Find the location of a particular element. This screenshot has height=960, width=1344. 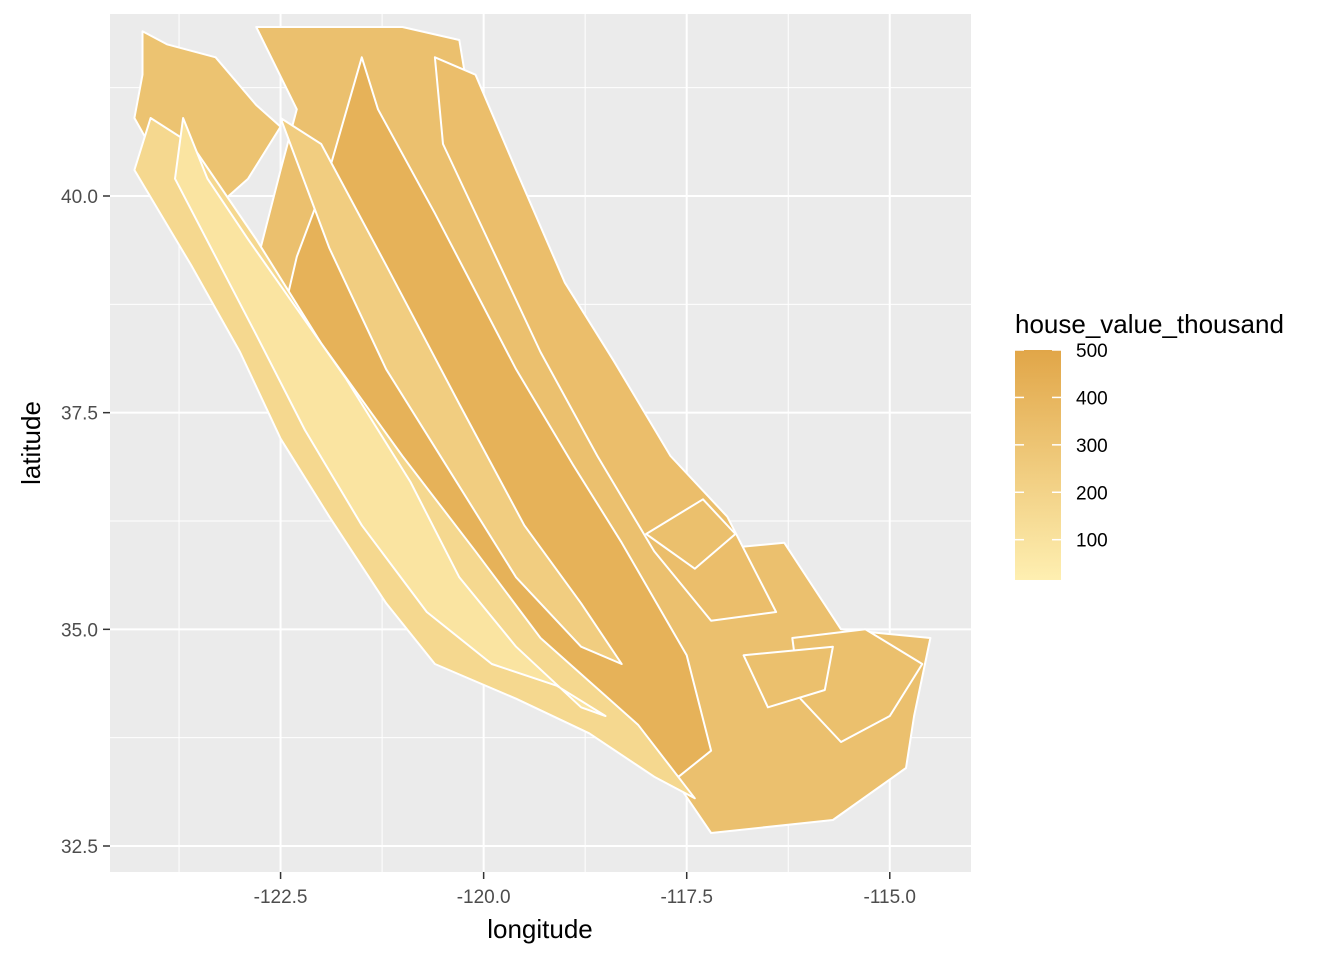

legend-break-label: 200 is located at coordinates (1092, 493).